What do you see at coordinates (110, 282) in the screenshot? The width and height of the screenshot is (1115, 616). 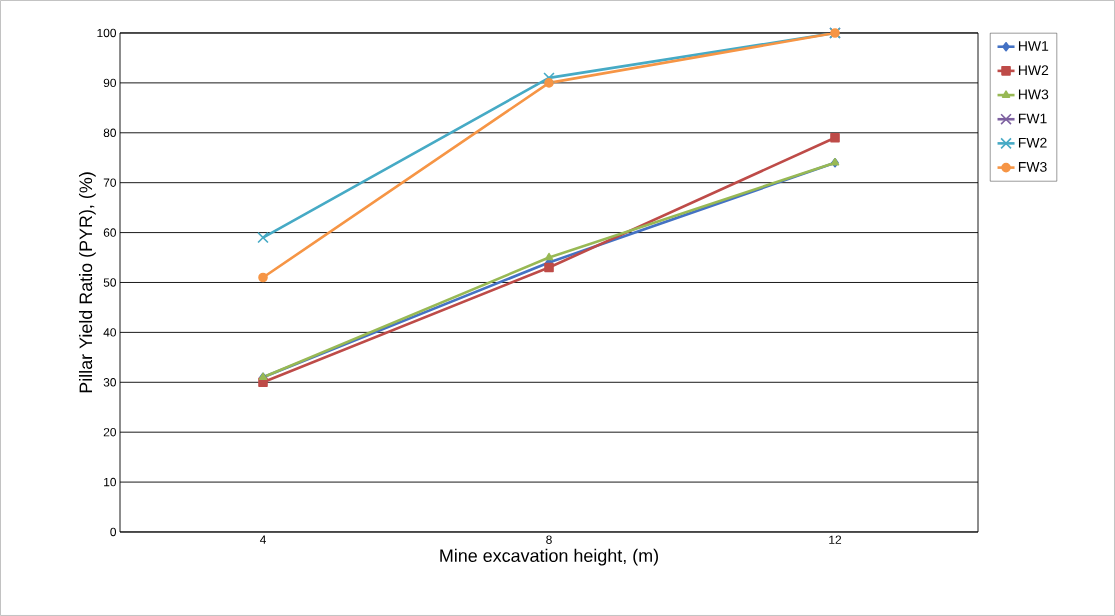 I see `y-tick-label: 50` at bounding box center [110, 282].